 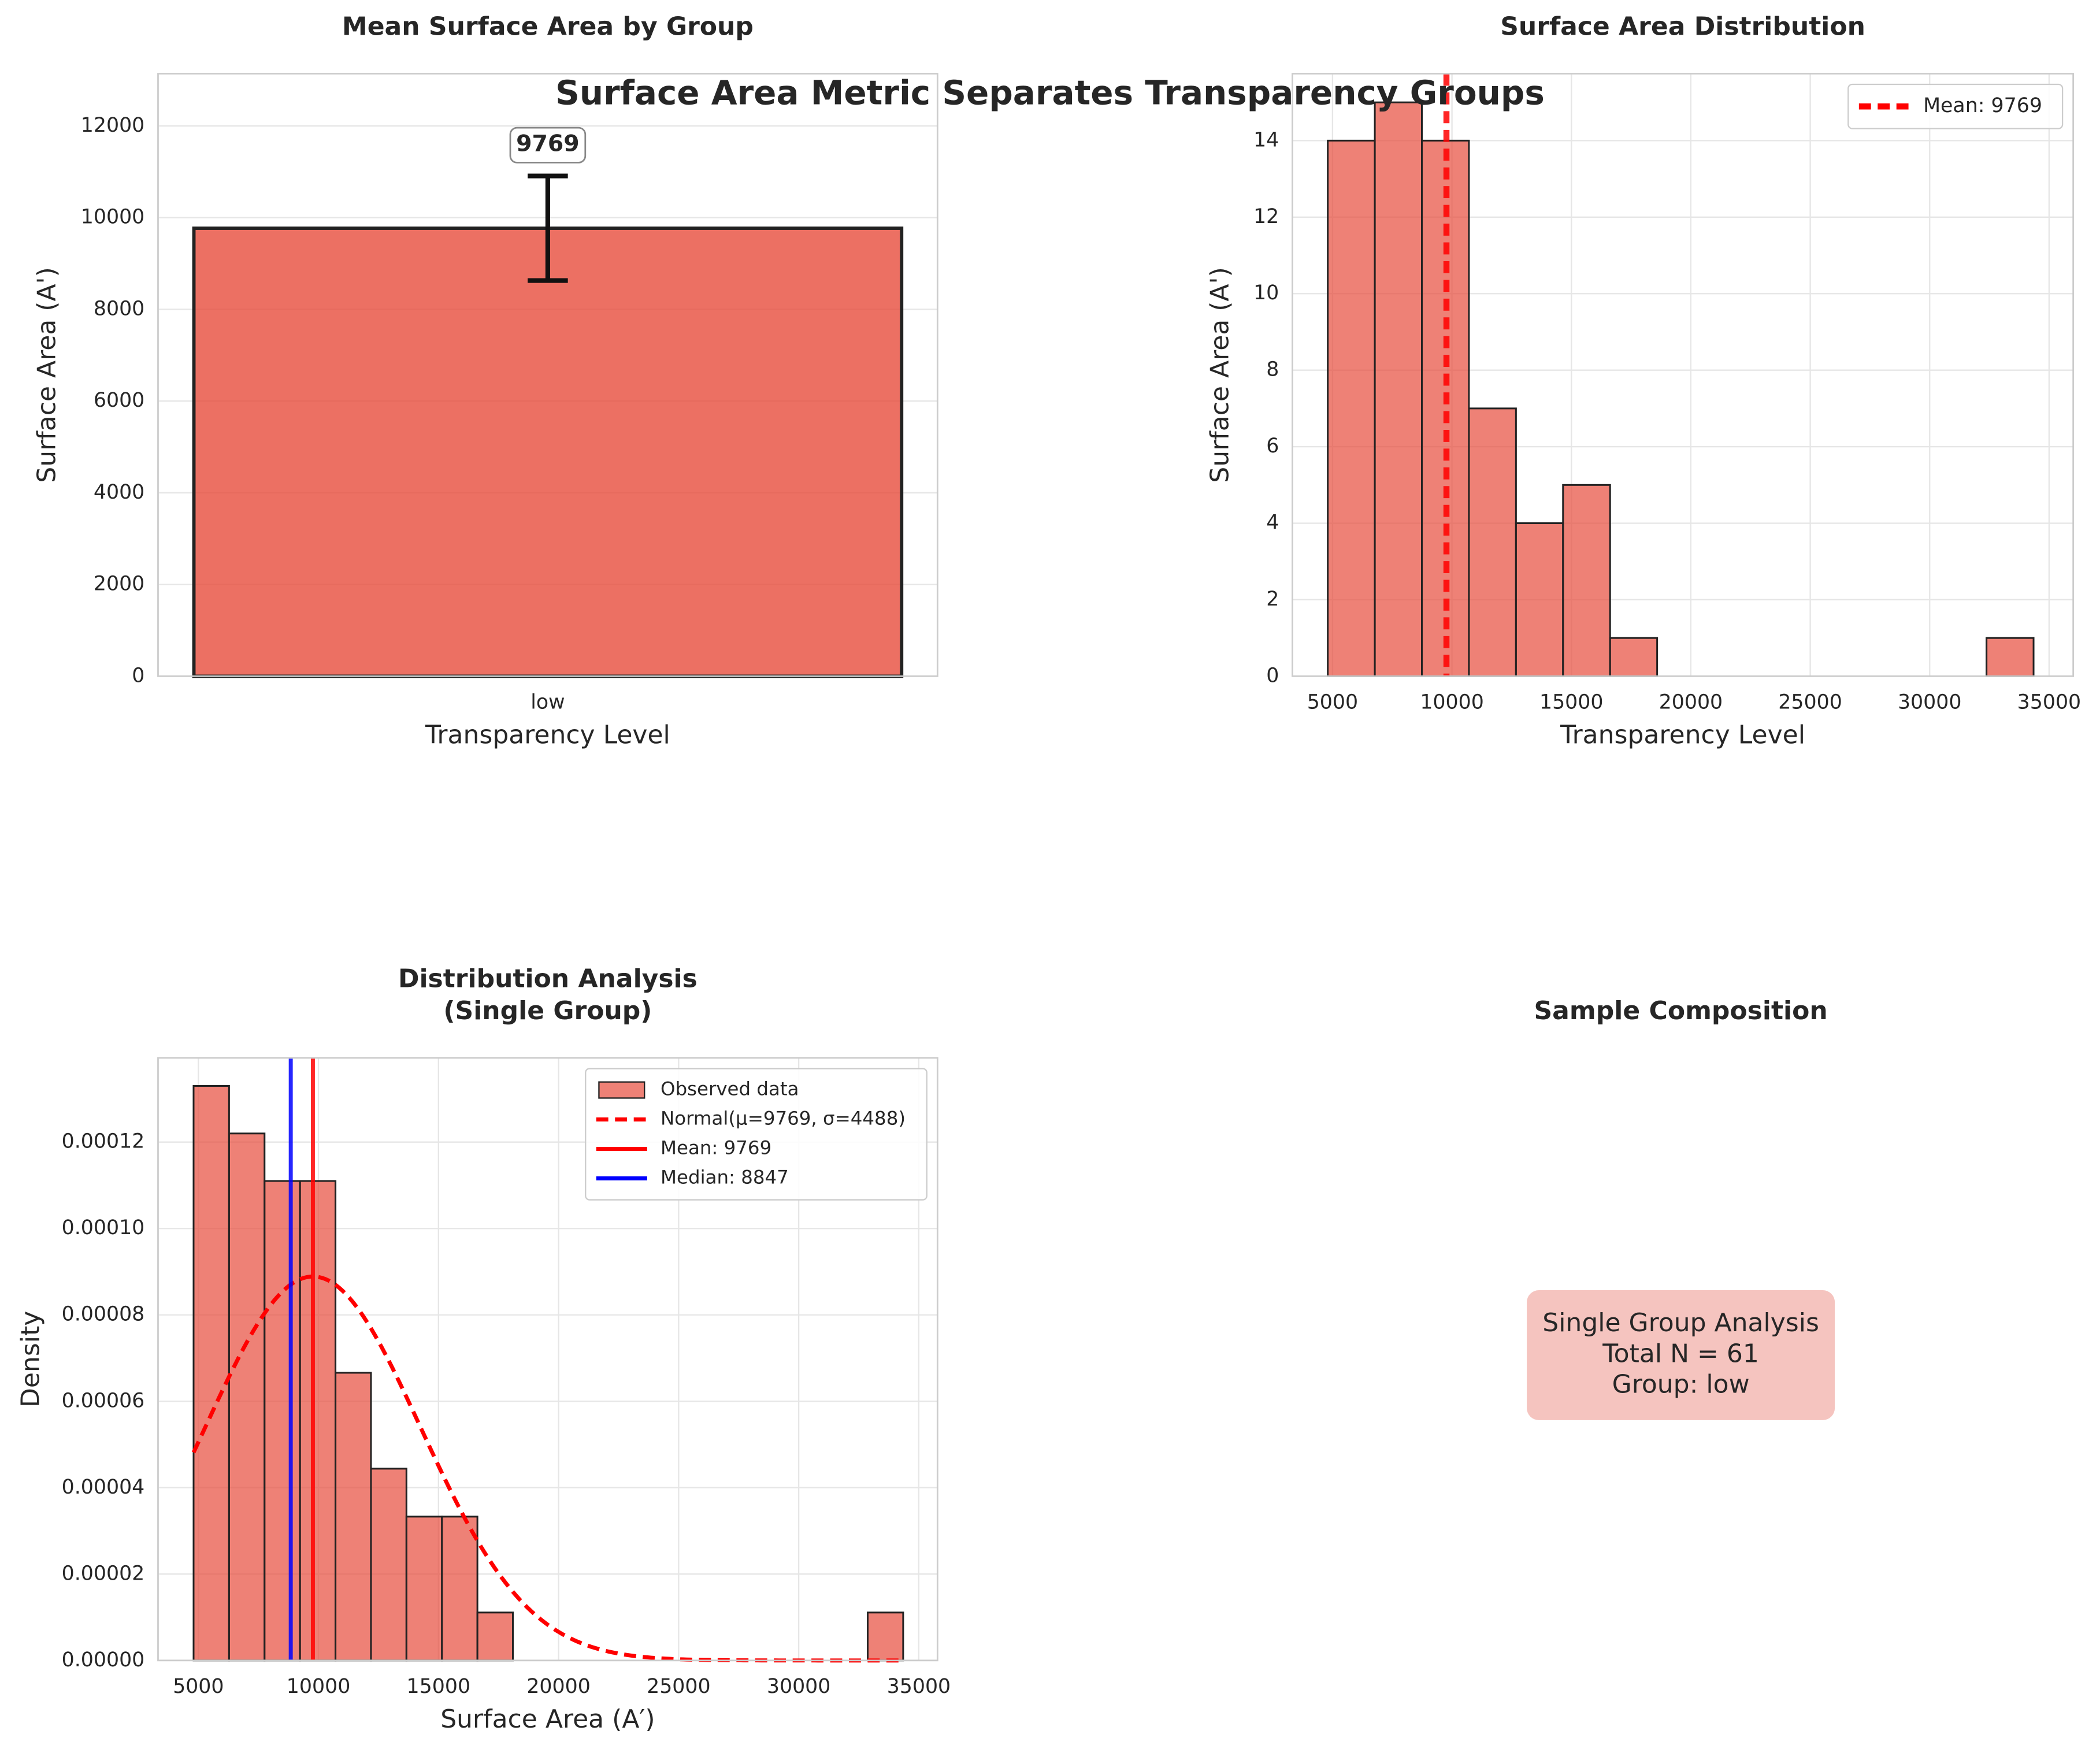 I want to click on y-tick-label: 0.00012, so click(x=103, y=1141).